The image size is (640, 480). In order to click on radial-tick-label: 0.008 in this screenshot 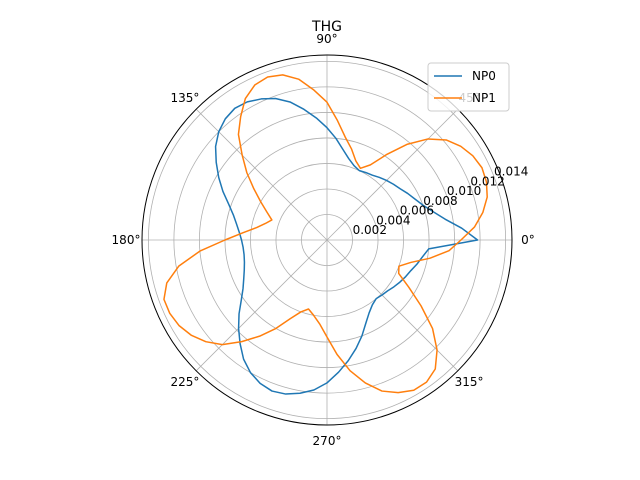, I will do `click(440, 201)`.